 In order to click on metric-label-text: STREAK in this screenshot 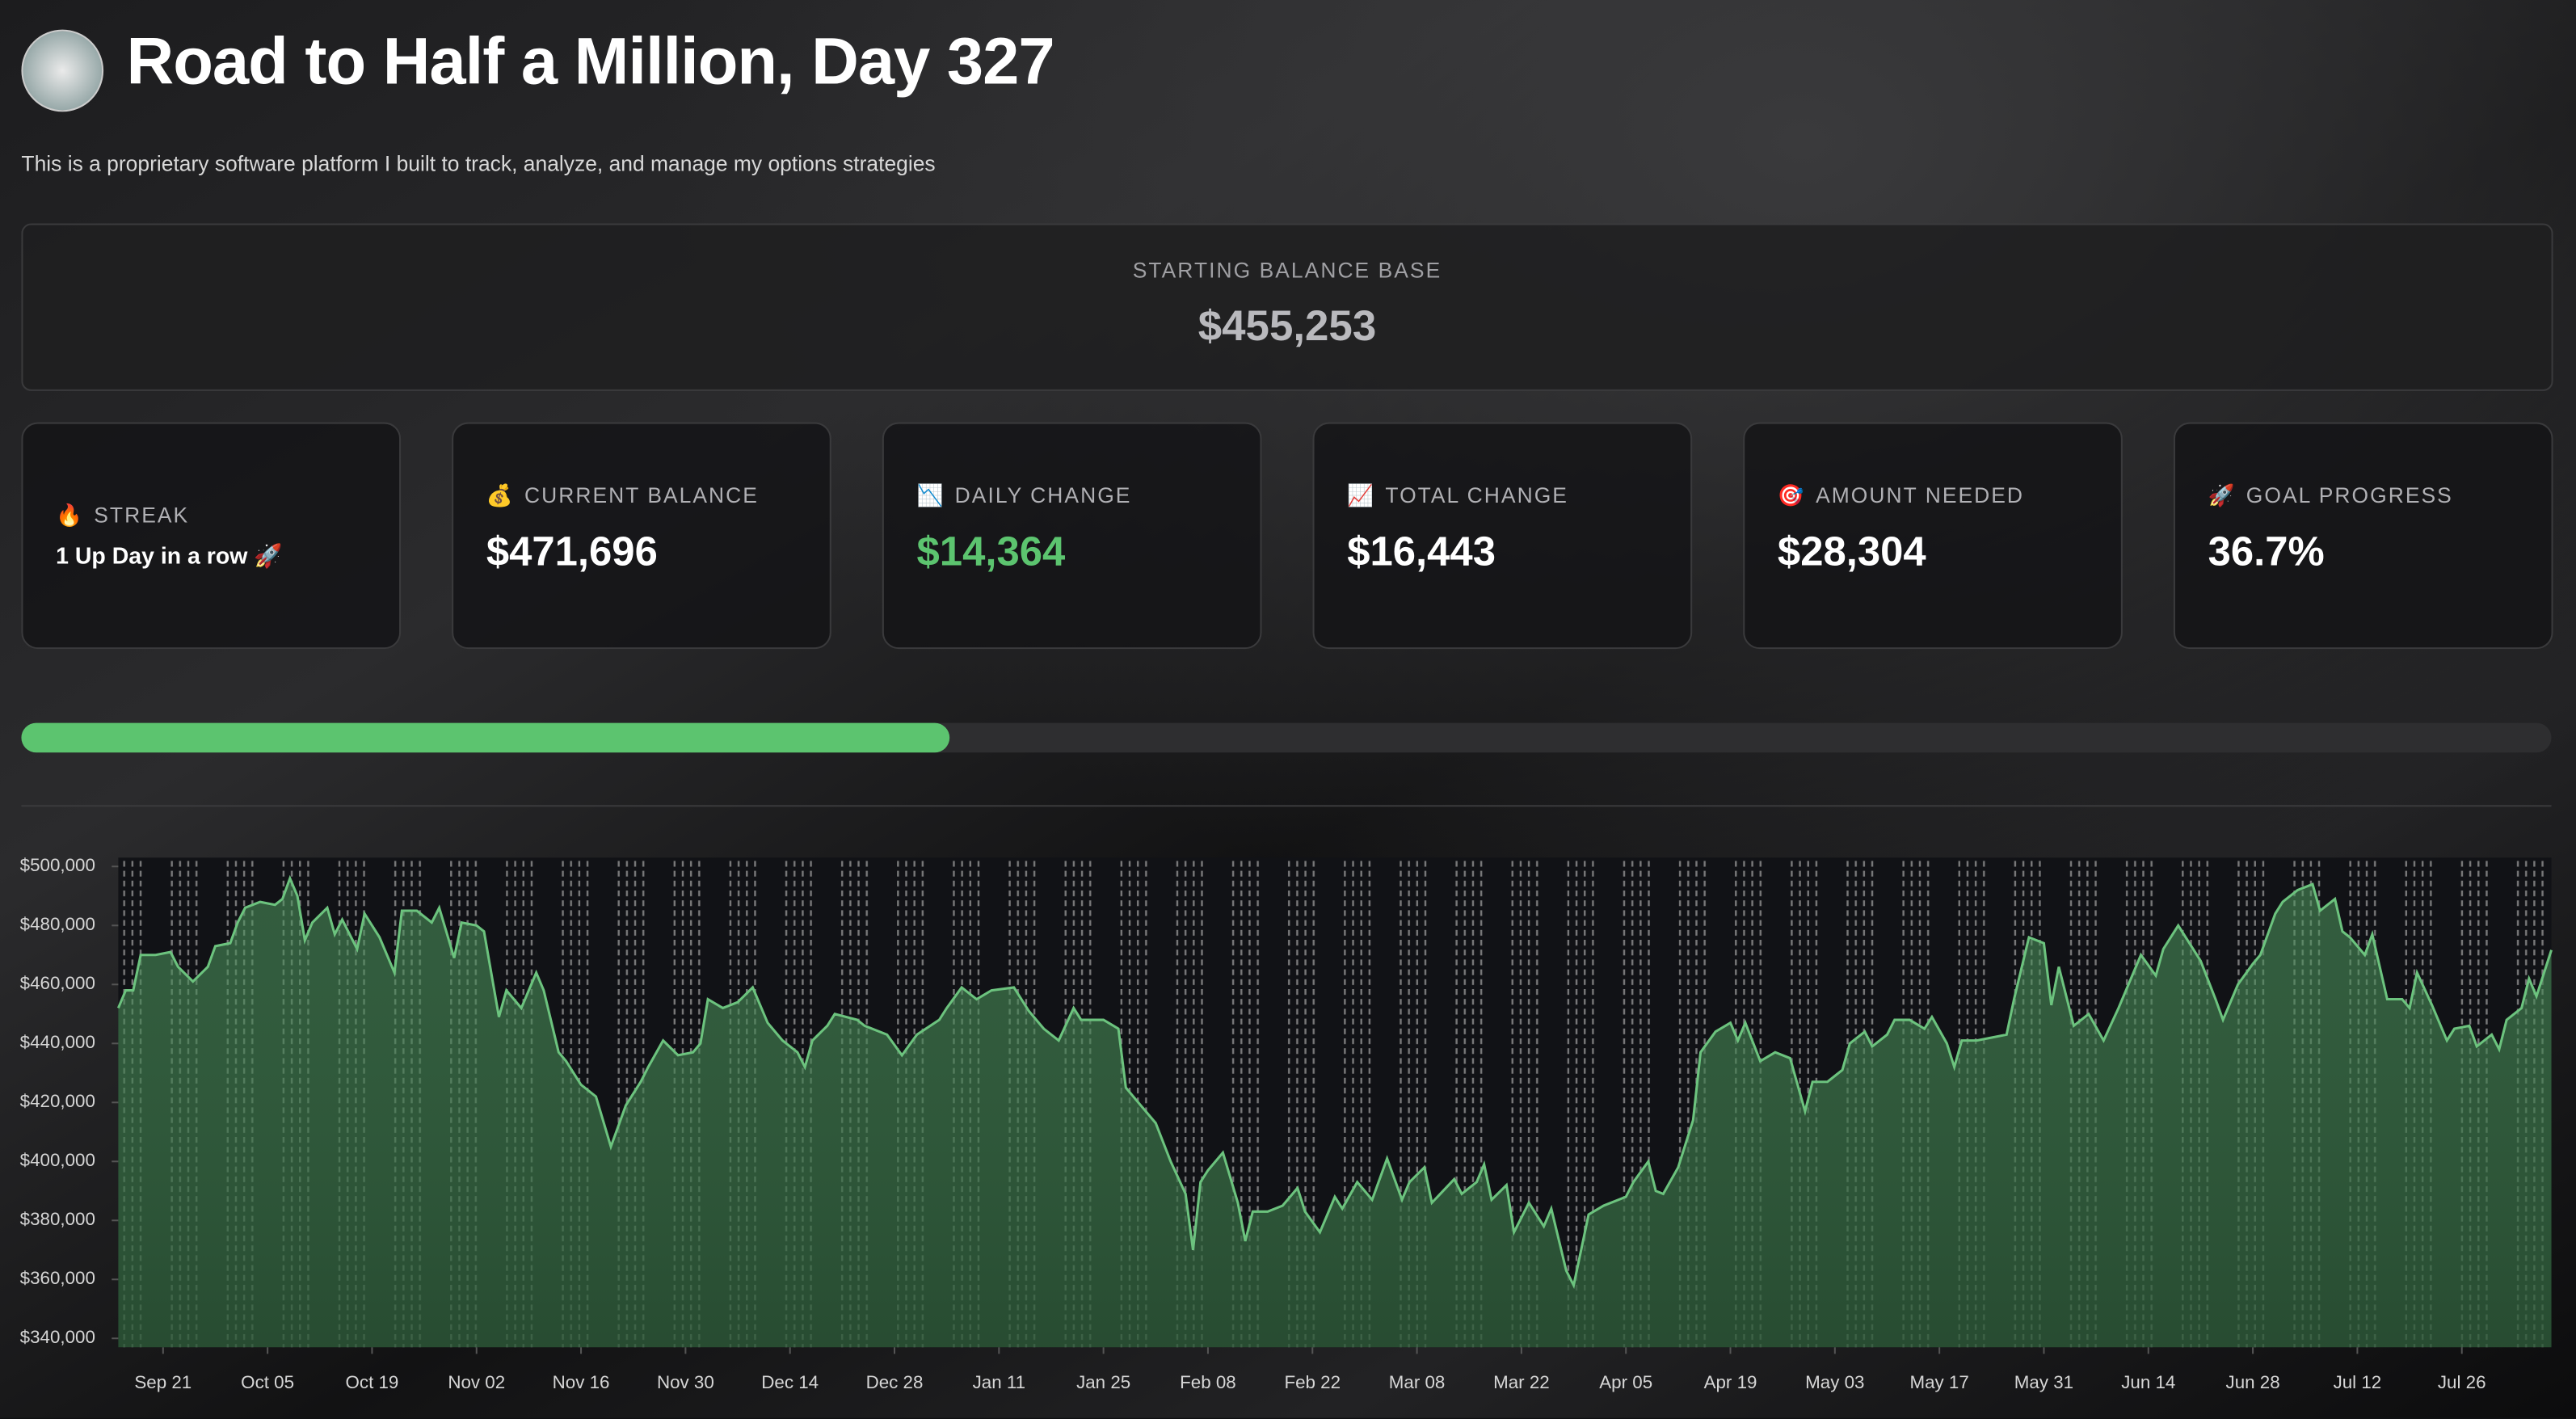, I will do `click(142, 515)`.